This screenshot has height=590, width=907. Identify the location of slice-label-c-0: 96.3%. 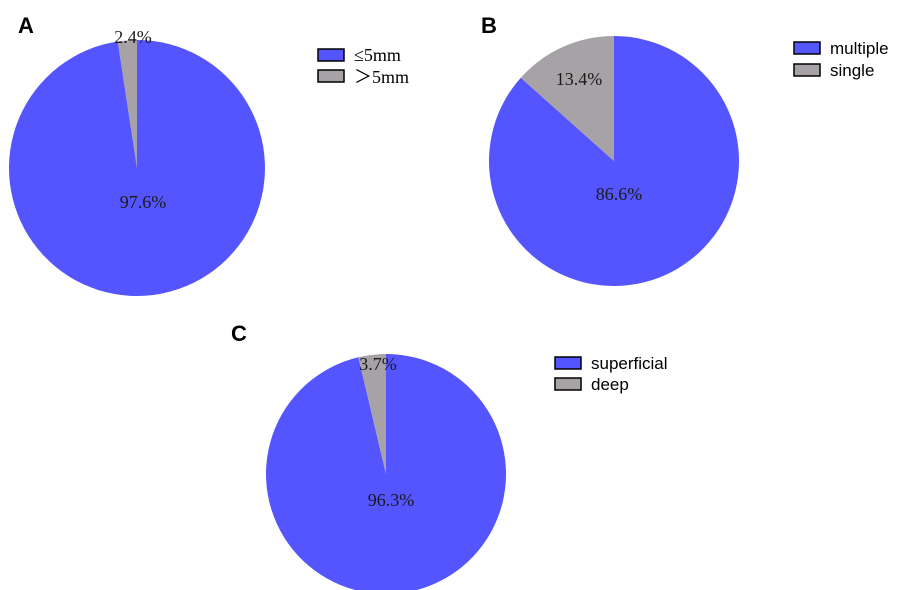
(391, 500).